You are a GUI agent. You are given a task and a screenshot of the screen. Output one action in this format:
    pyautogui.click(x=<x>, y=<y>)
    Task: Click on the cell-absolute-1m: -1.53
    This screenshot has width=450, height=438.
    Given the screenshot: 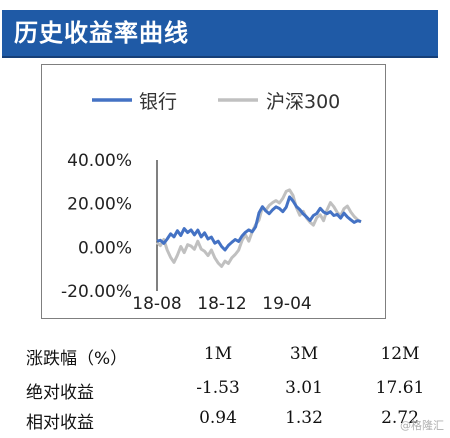 What is the action you would take?
    pyautogui.click(x=218, y=388)
    